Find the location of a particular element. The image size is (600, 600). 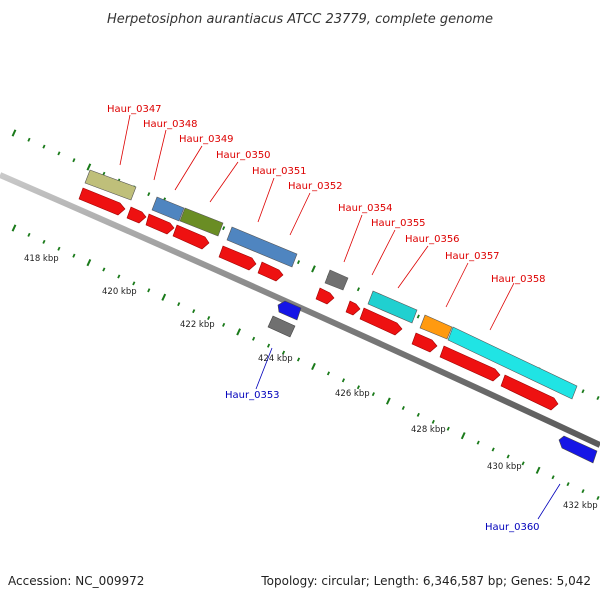

gene-label: Haur_0356 is located at coordinates (432, 239).